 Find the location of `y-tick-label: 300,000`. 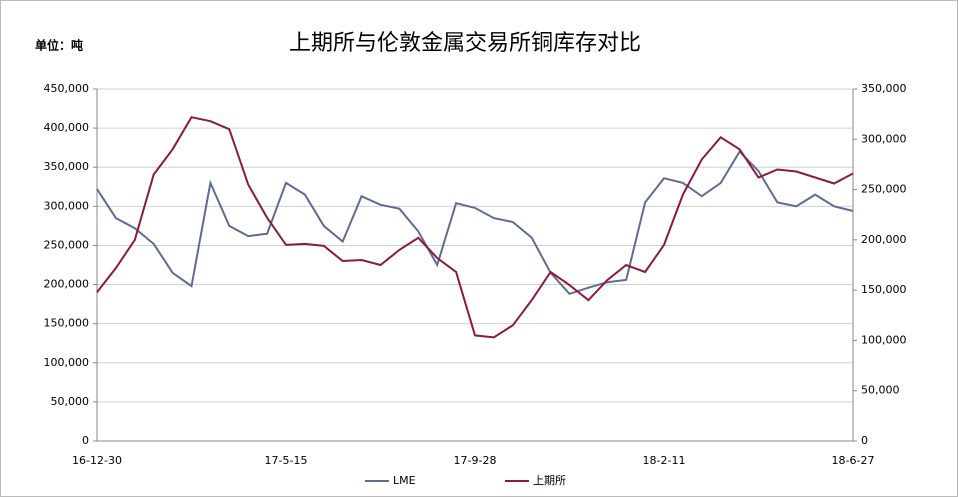

y-tick-label: 300,000 is located at coordinates (67, 205).